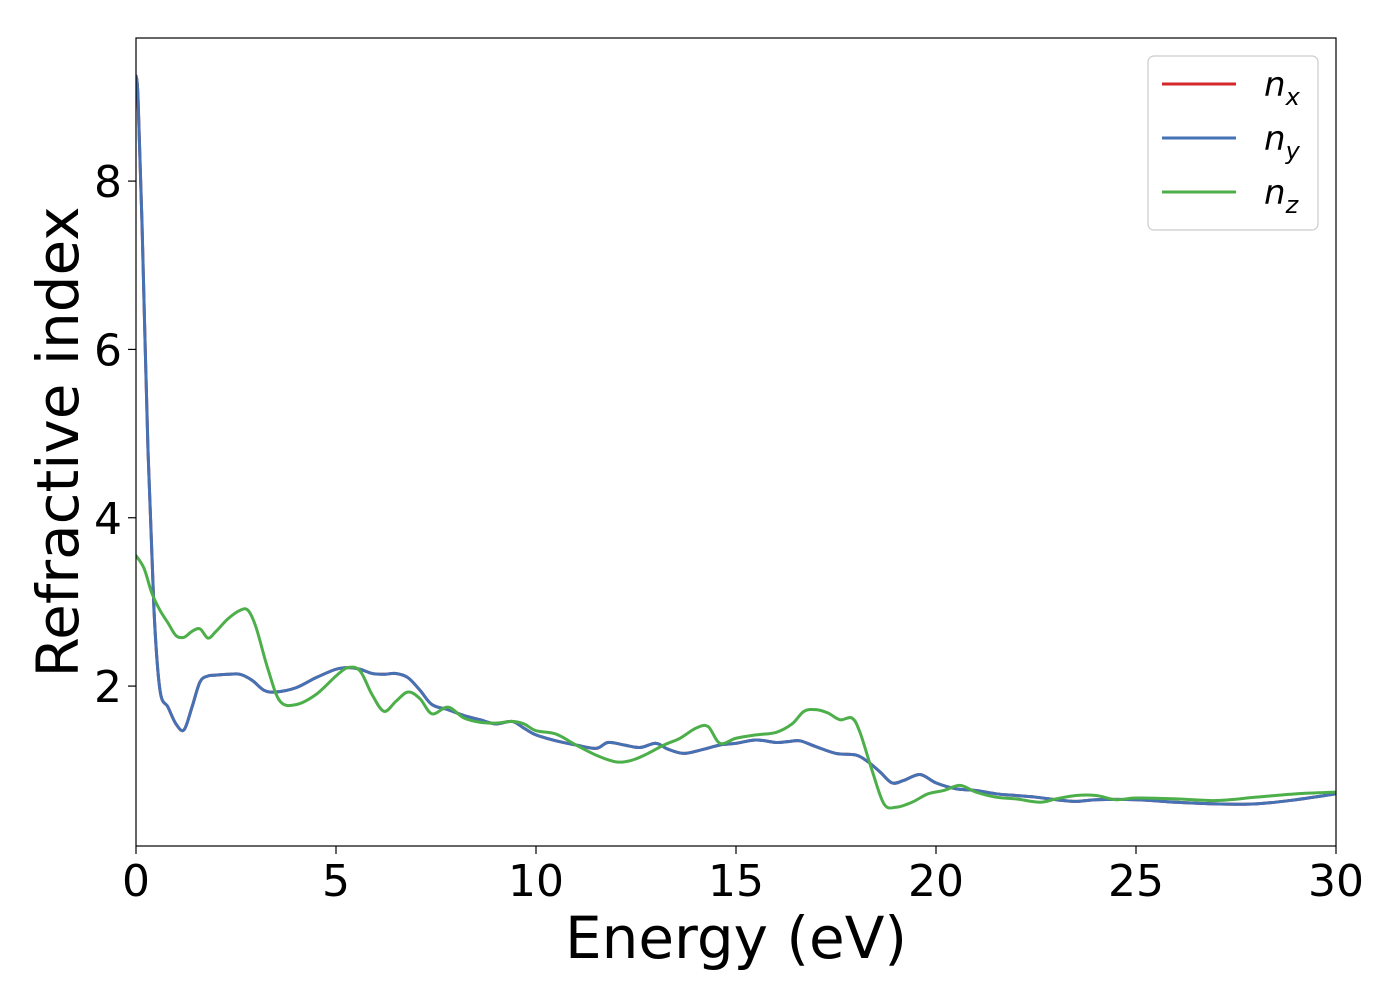 This screenshot has height=1000, width=1400. I want to click on legend-box, so click(1233, 143).